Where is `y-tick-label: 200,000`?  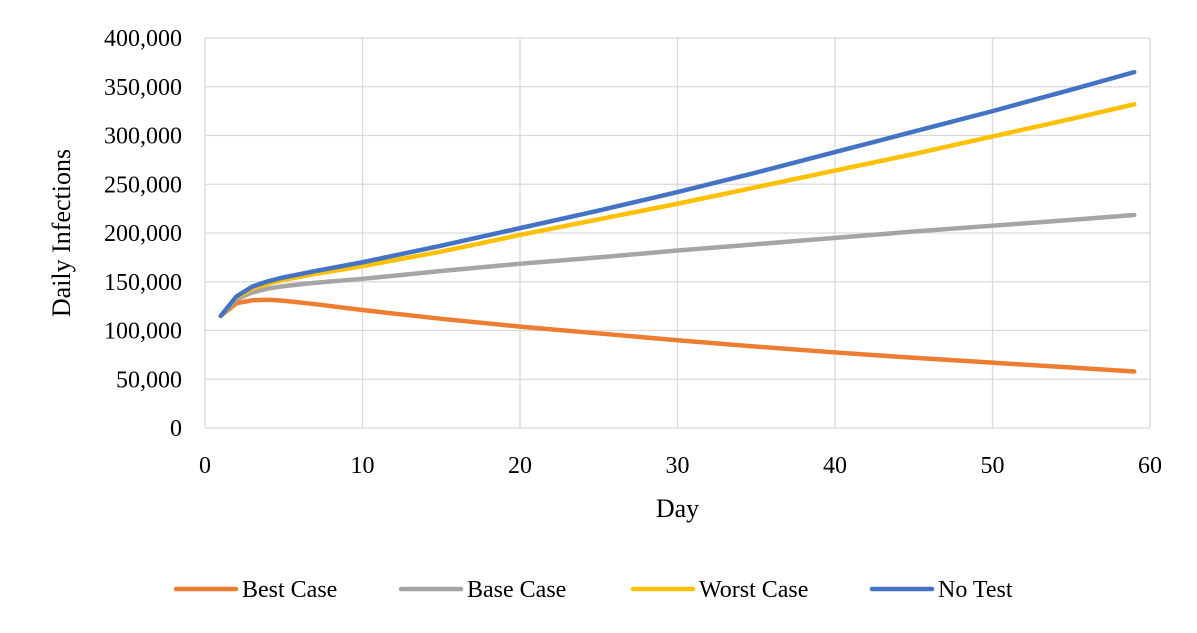 y-tick-label: 200,000 is located at coordinates (143, 234).